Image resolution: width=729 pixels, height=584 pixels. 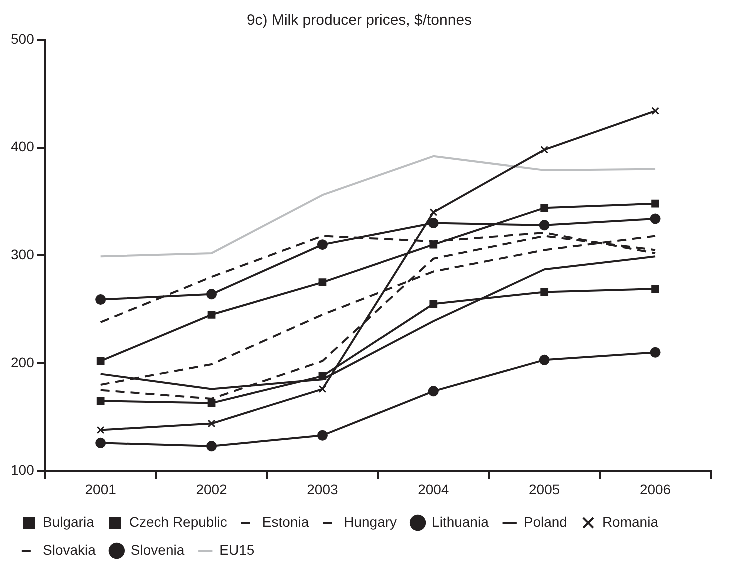 I want to click on legend-label: Czech Republic, so click(x=178, y=522).